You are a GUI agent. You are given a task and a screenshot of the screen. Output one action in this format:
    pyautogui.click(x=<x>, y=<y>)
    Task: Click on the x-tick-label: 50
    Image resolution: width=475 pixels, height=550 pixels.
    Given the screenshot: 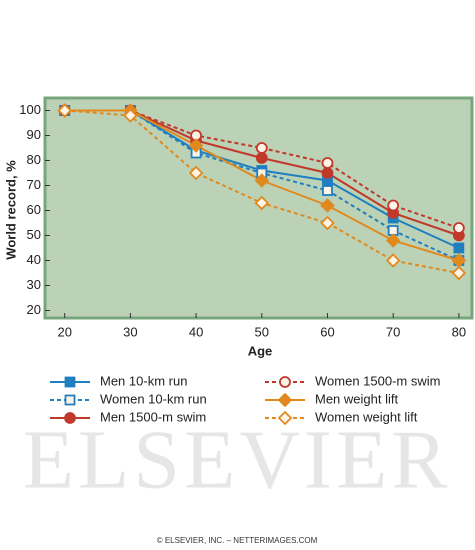 What is the action you would take?
    pyautogui.click(x=262, y=331)
    